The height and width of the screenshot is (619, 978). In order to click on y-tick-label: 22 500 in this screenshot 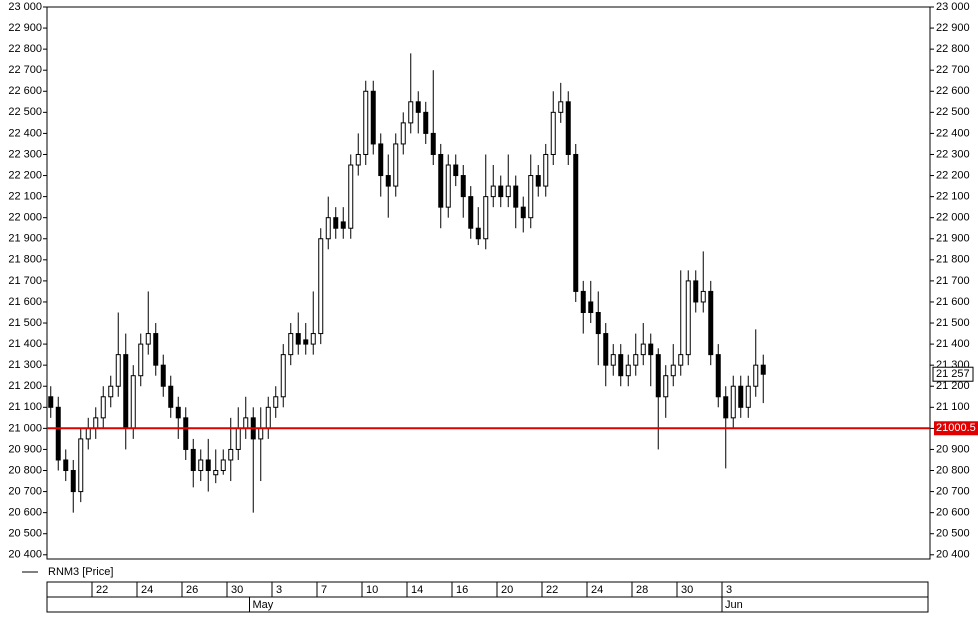, I will do `click(25, 112)`.